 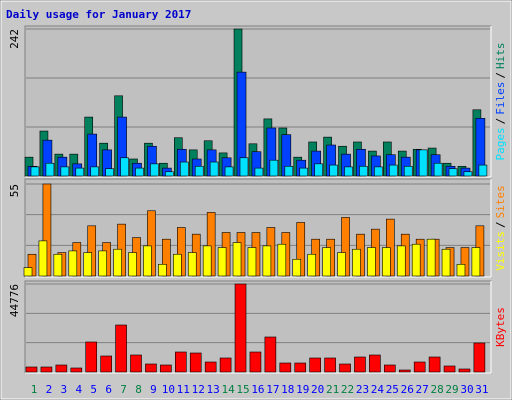 I want to click on x-tick-label: 2, so click(x=49, y=389).